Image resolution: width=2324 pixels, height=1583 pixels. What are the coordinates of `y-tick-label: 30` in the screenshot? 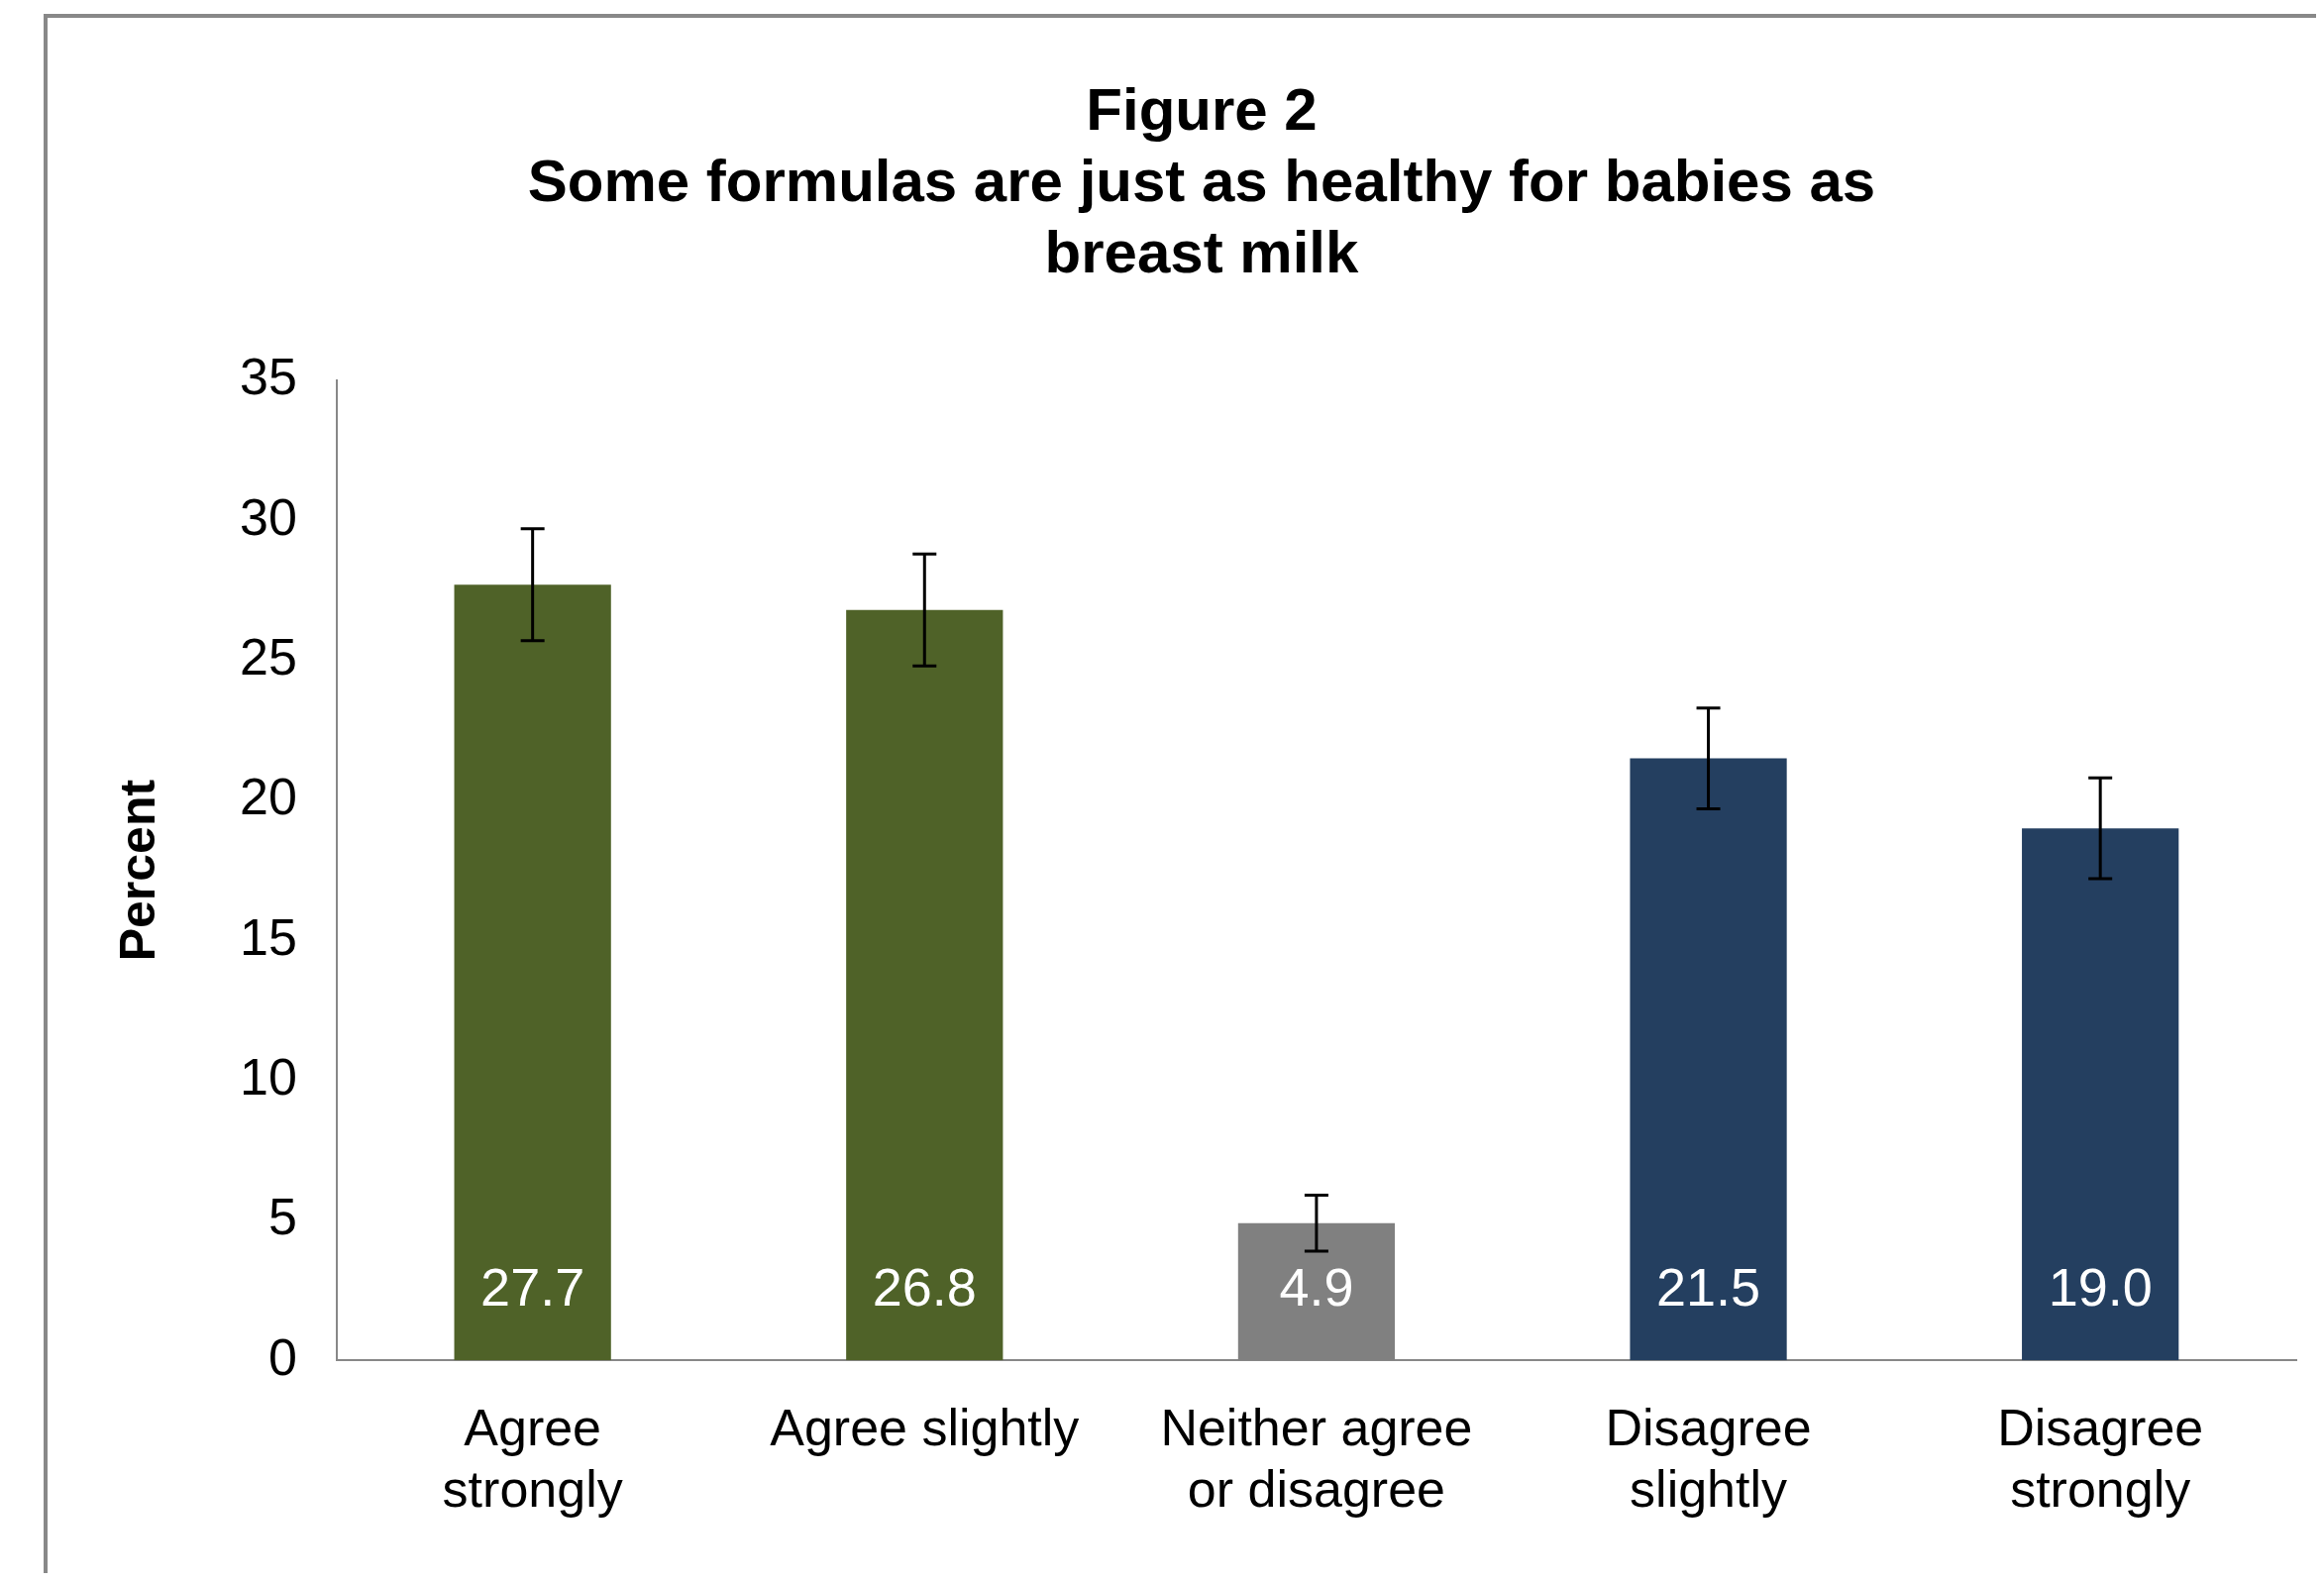 It's located at (268, 516).